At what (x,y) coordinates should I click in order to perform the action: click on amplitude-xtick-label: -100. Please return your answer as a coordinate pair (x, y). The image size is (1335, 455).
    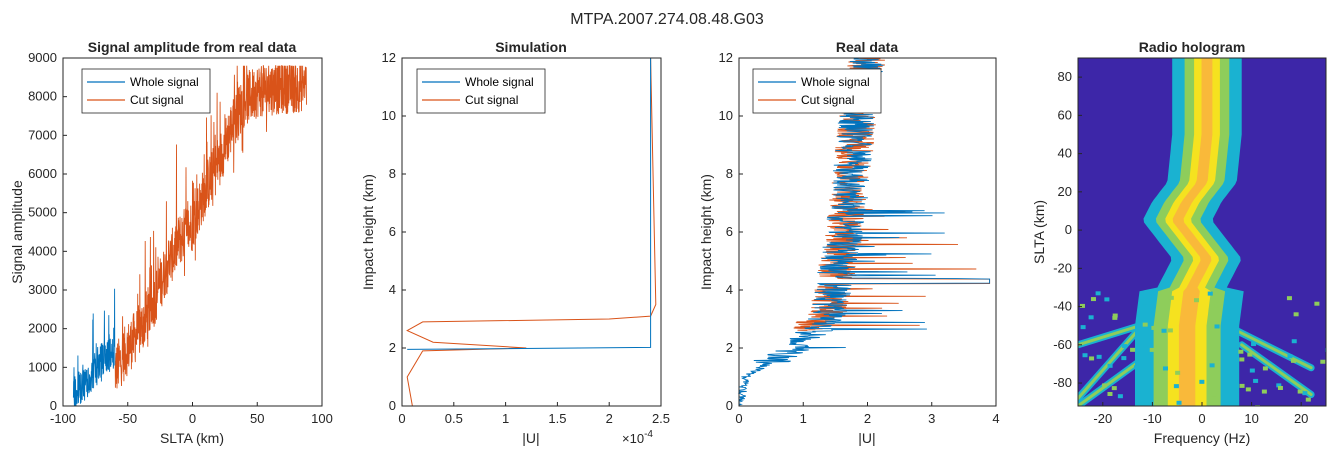
    Looking at the image, I should click on (63, 418).